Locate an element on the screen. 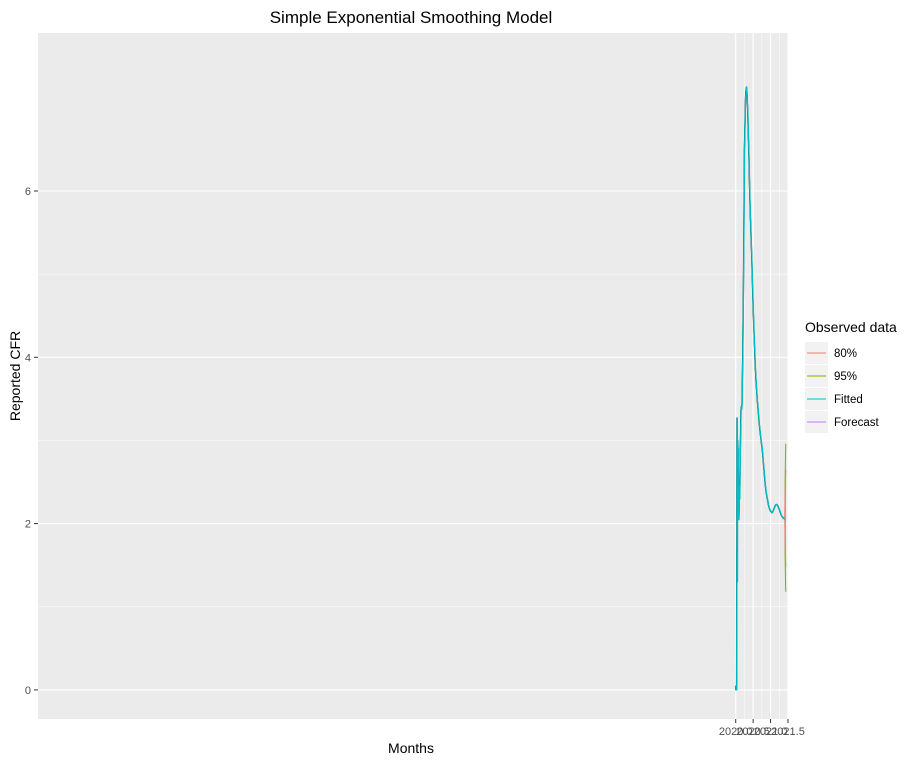 The width and height of the screenshot is (916, 764). series-lines is located at coordinates (760, 388).